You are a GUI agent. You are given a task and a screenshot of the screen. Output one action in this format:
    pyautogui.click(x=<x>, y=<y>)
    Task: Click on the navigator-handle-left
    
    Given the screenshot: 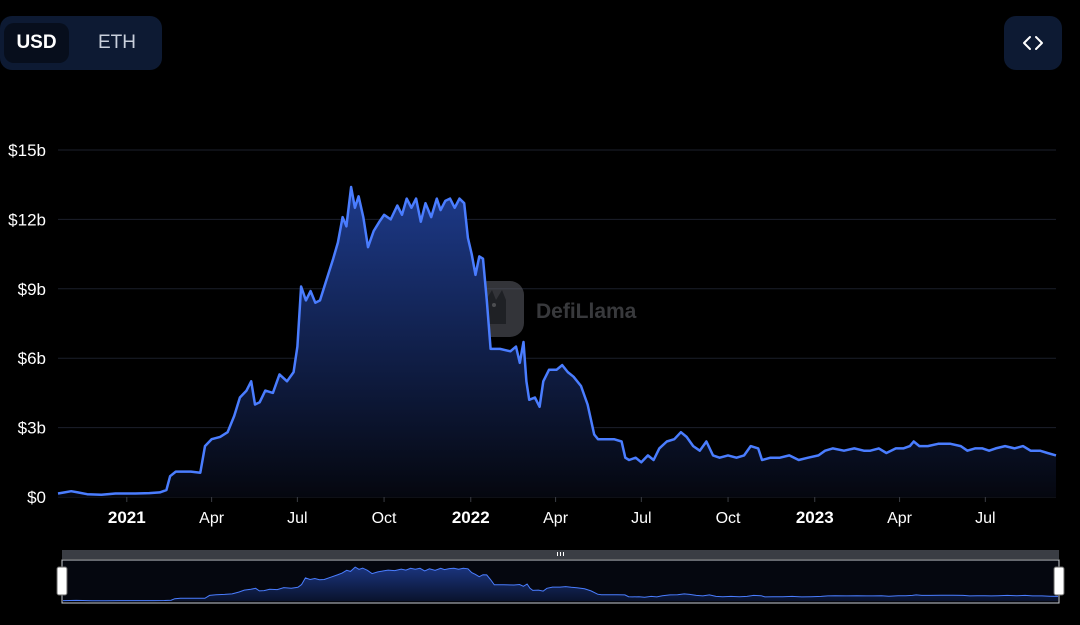 What is the action you would take?
    pyautogui.click(x=62, y=581)
    